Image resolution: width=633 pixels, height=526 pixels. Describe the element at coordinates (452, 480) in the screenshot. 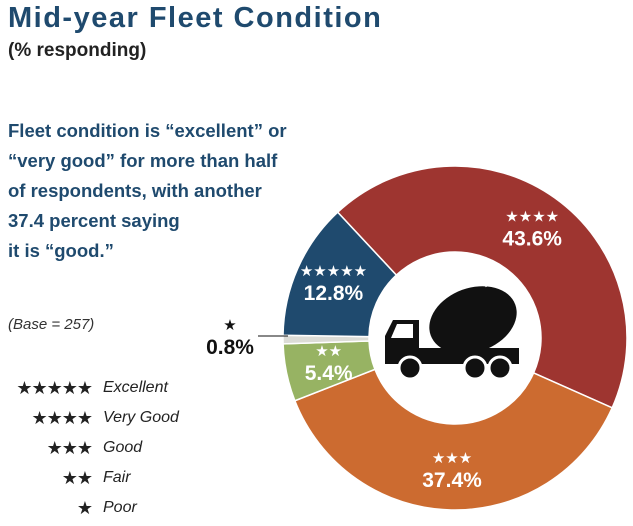

I see `slice-value-label: 37.4%` at that location.